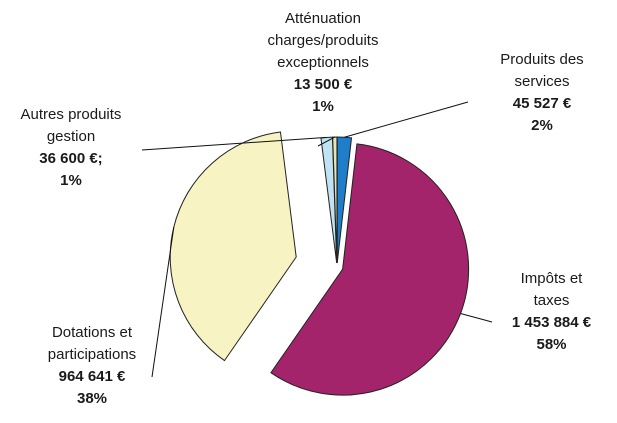  Describe the element at coordinates (551, 344) in the screenshot. I see `label-impots-percent: 58%` at that location.